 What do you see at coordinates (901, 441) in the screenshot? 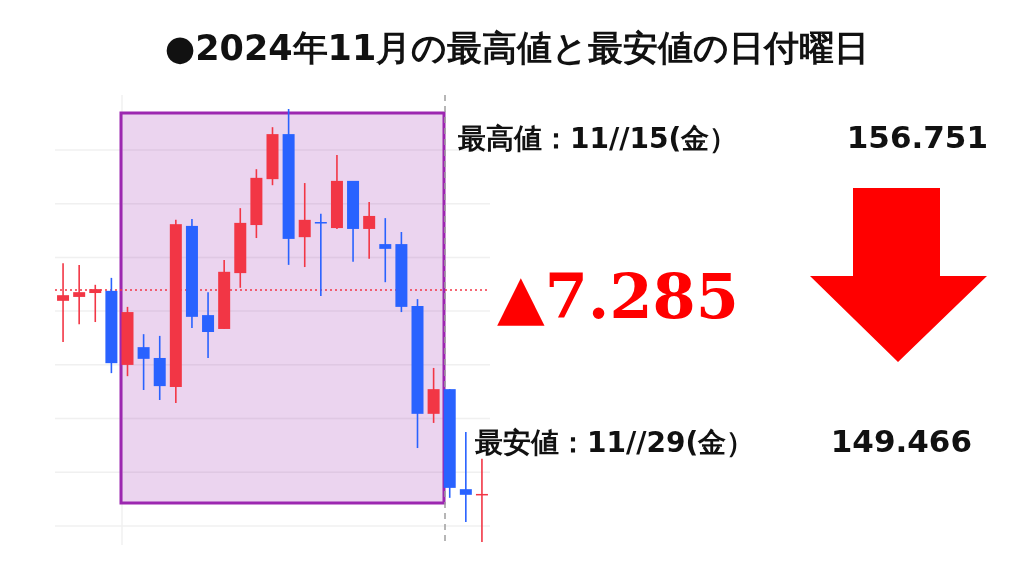
I see `annotation: 149.466` at bounding box center [901, 441].